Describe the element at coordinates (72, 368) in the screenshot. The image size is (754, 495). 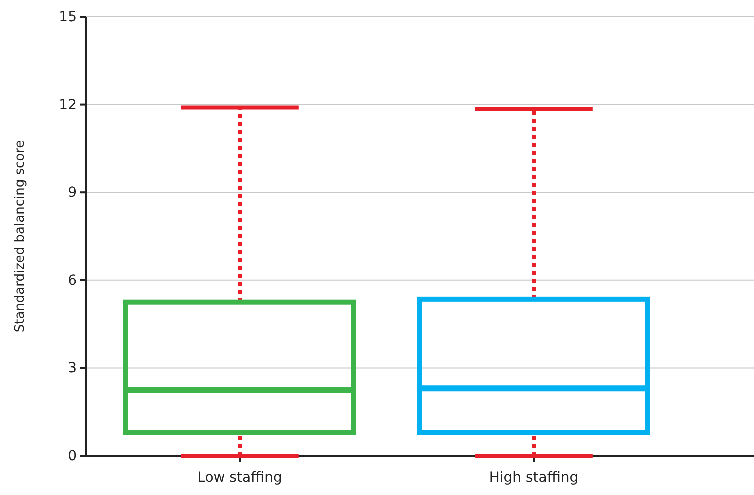
I see `y-tick-label: 3` at that location.